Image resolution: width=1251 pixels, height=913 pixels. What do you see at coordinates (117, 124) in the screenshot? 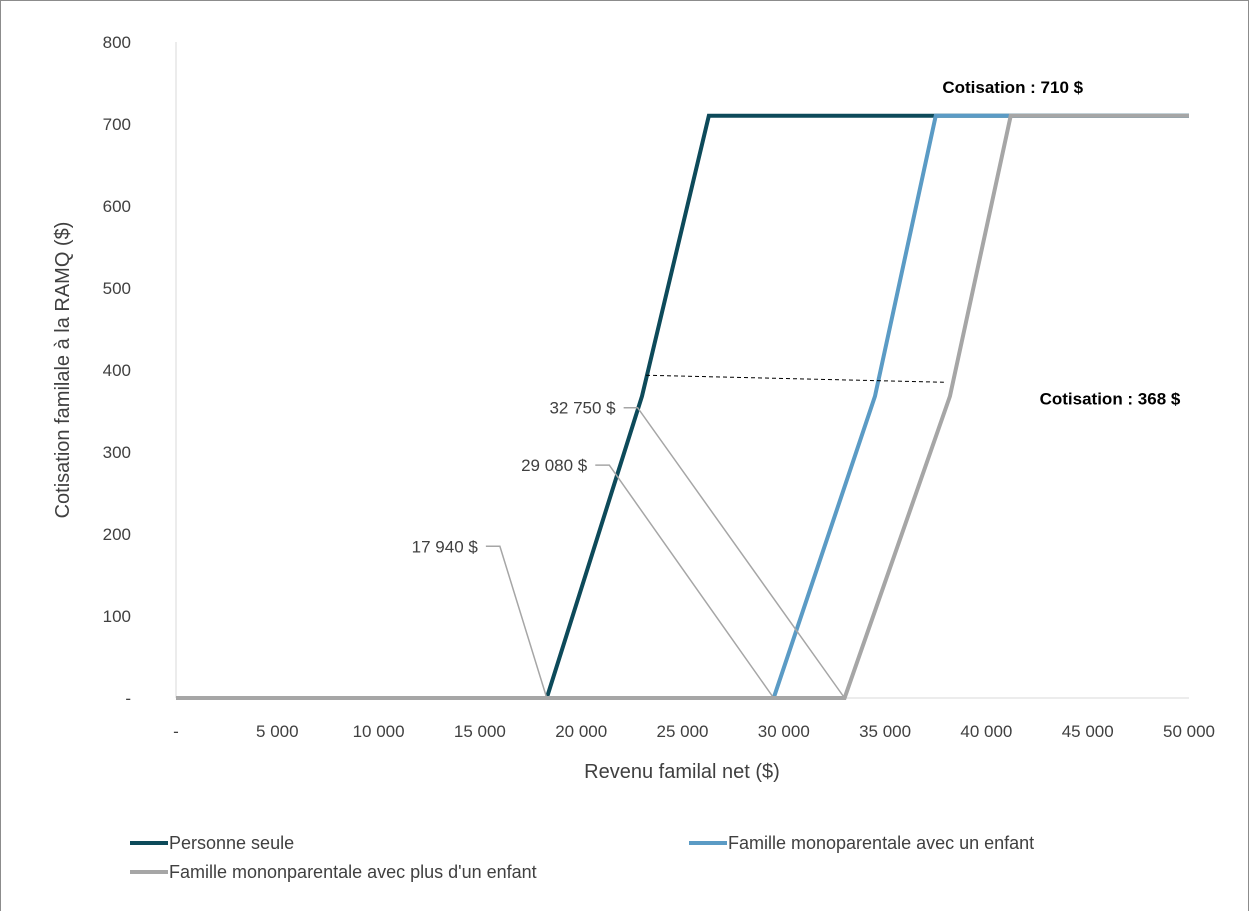
I see `y-tick-label: 700` at bounding box center [117, 124].